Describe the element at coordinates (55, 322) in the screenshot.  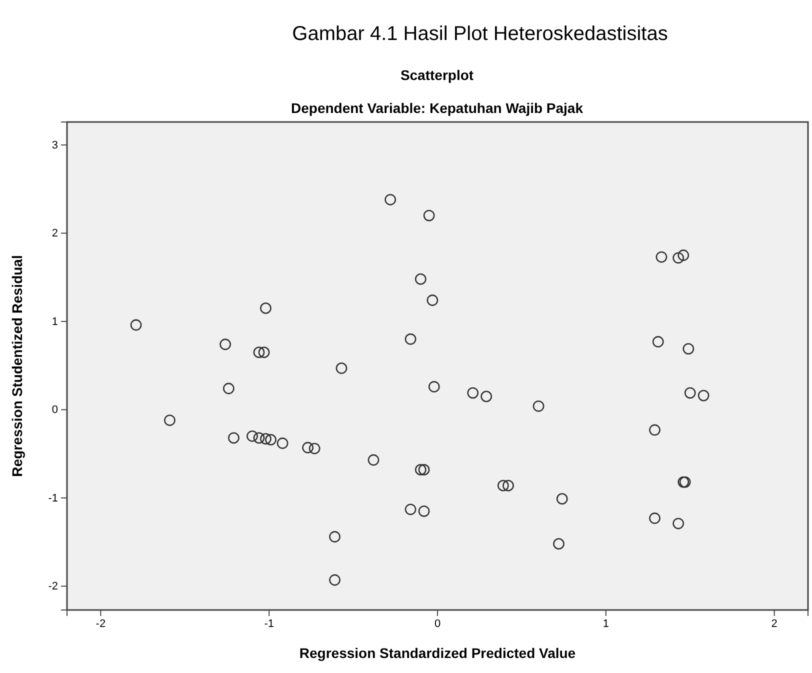
I see `y-tick-label: 1` at that location.